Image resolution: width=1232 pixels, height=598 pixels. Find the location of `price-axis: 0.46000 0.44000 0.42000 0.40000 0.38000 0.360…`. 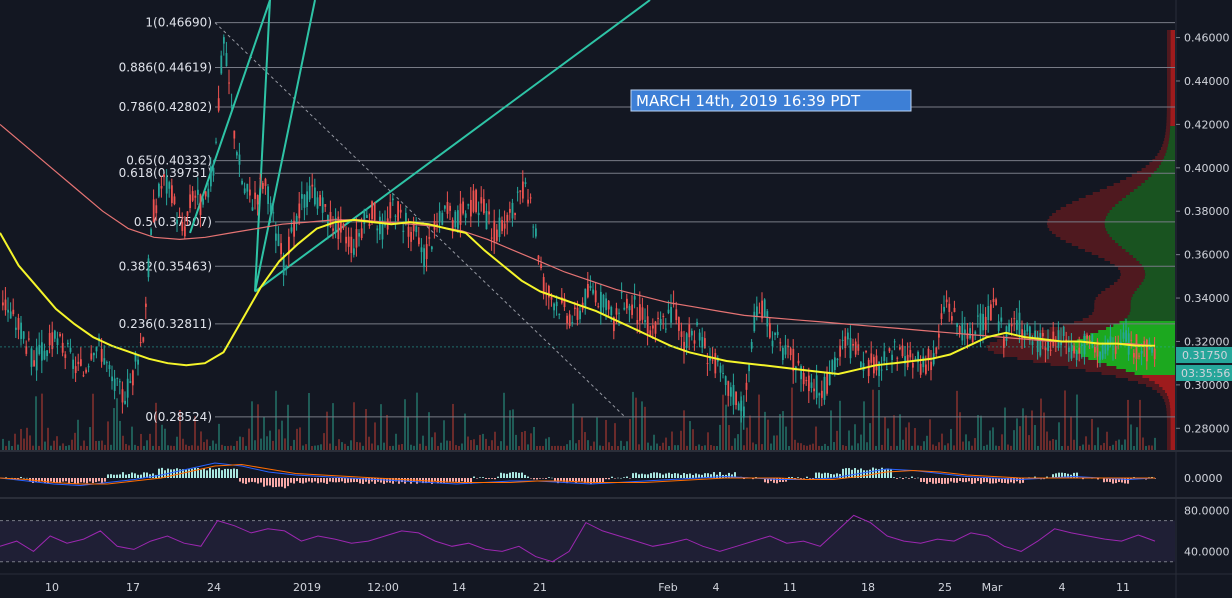

price-axis: 0.46000 0.44000 0.42000 0.40000 0.38000 0.360… is located at coordinates (1203, 234).